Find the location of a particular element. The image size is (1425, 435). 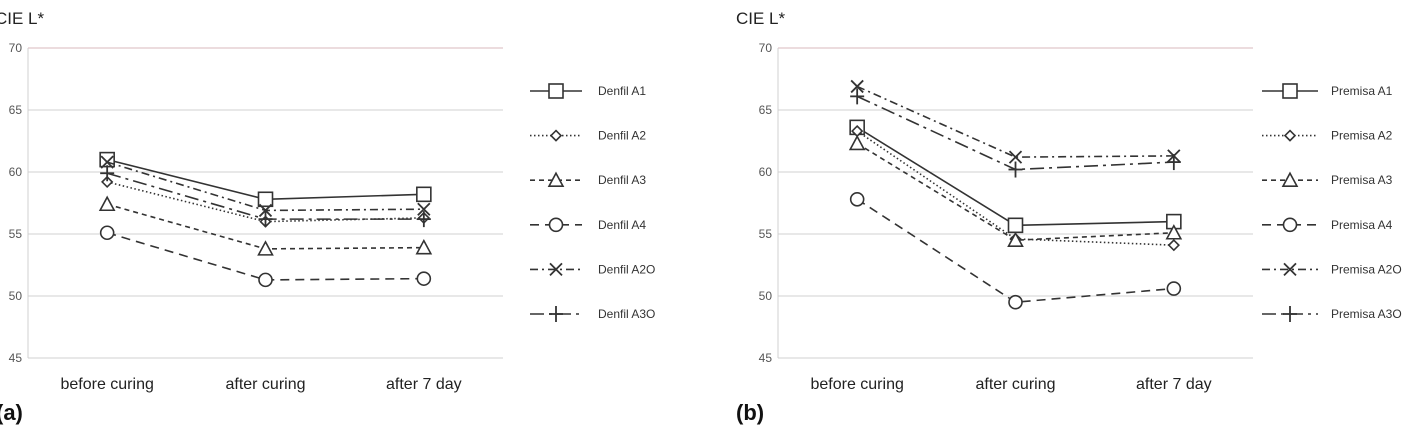

legend-label: Denfil A2 is located at coordinates (622, 136).